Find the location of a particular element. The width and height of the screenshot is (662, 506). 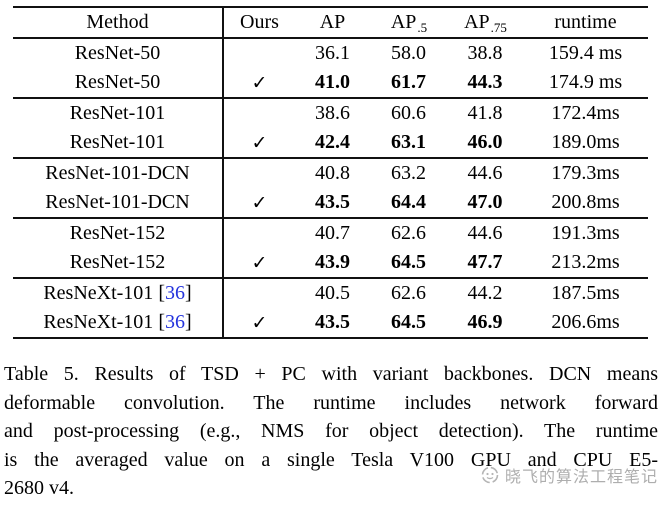

ap50-cell: 58.0 is located at coordinates (408, 53).